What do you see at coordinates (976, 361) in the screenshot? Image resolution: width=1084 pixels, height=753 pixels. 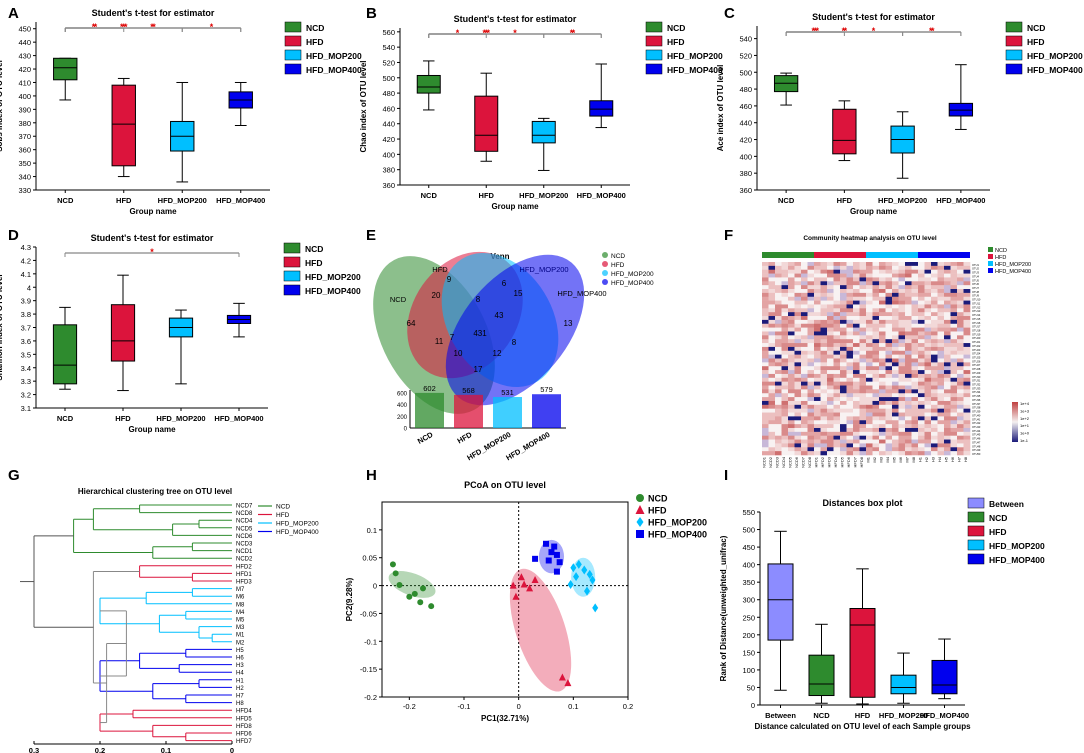 I see `heatmap-row-label: OTU26` at bounding box center [976, 361].